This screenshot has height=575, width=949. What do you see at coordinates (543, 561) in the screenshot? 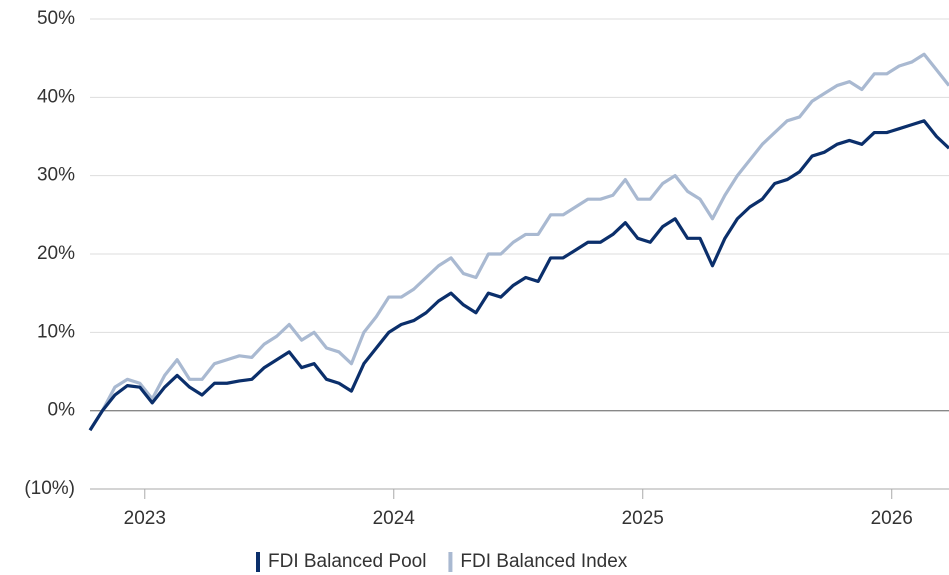
I see `legend-label: FDI Balanced Index` at bounding box center [543, 561].